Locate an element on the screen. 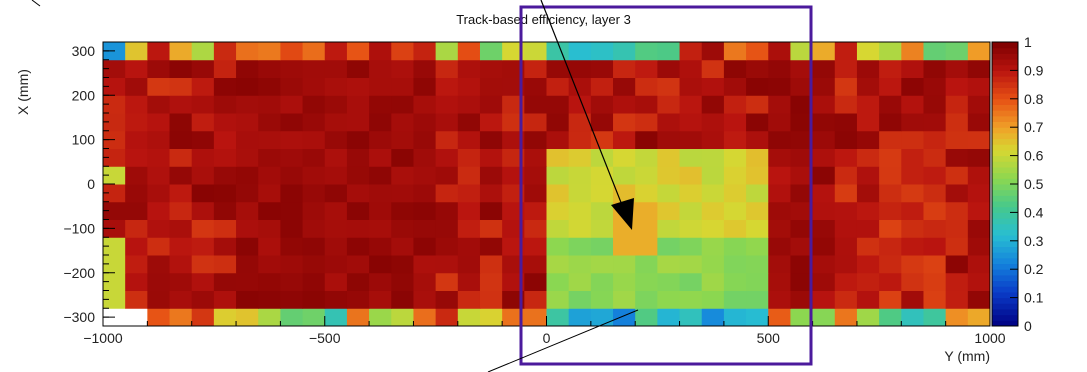  colorbar-tick-label: 0.2 is located at coordinates (1034, 269).